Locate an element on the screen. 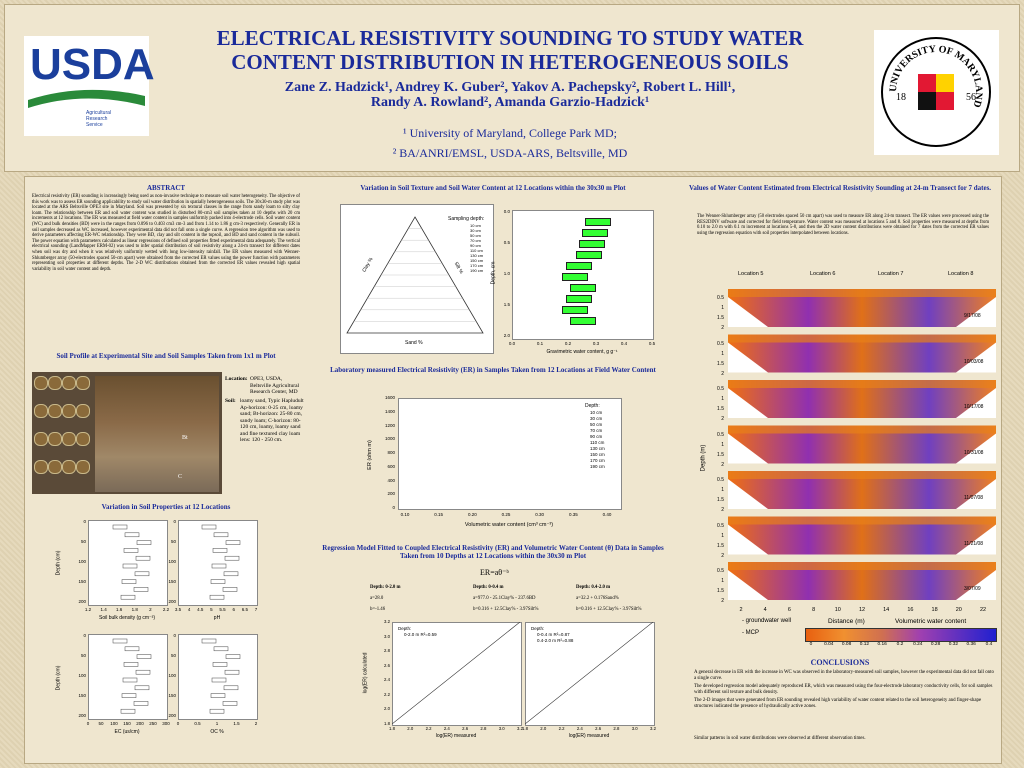 The image size is (1024, 768). y-tick-label: 1.8 is located at coordinates (387, 723).